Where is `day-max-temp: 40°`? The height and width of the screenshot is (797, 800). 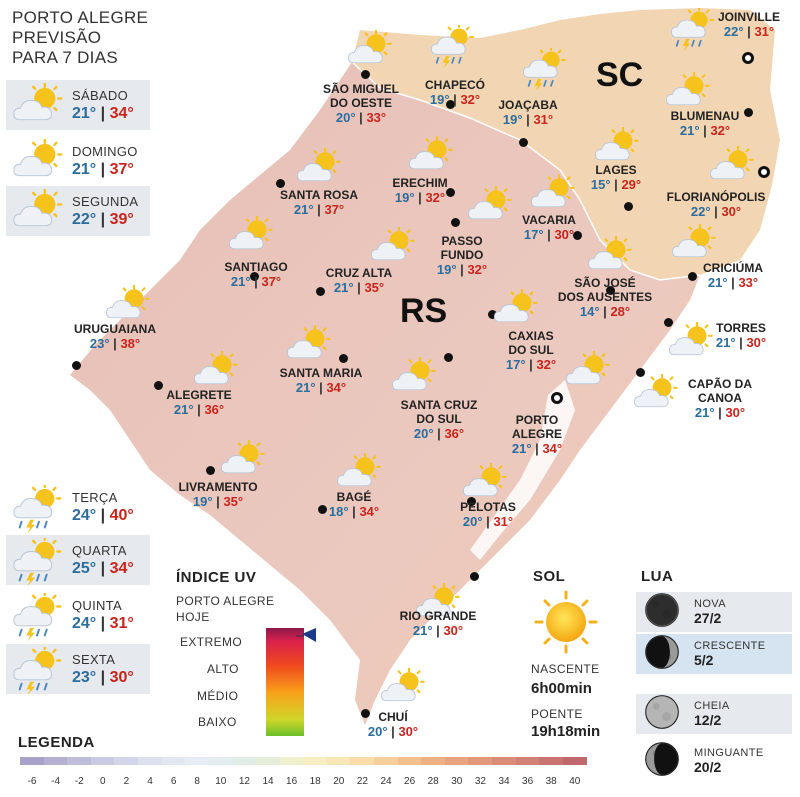 day-max-temp: 40° is located at coordinates (121, 515).